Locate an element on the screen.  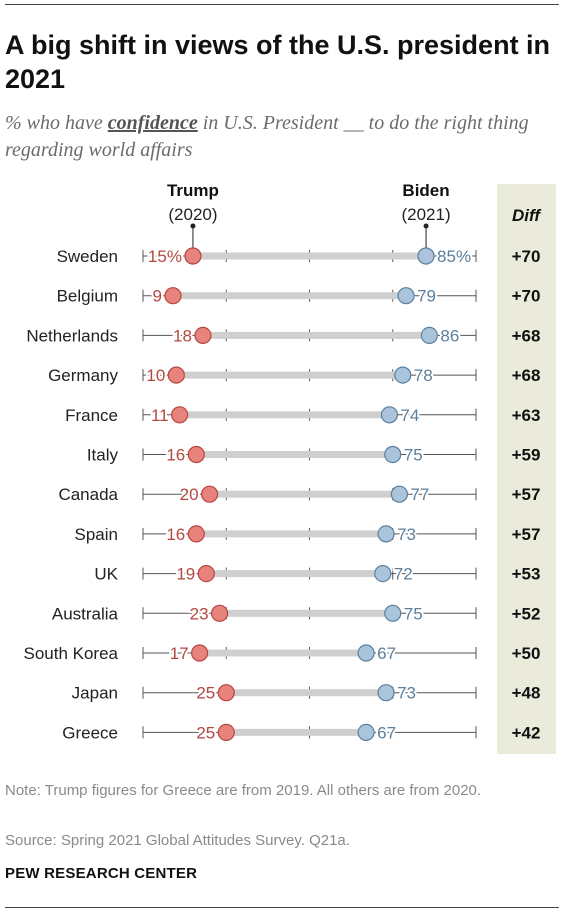
diff-value: +53 is located at coordinates (526, 574).